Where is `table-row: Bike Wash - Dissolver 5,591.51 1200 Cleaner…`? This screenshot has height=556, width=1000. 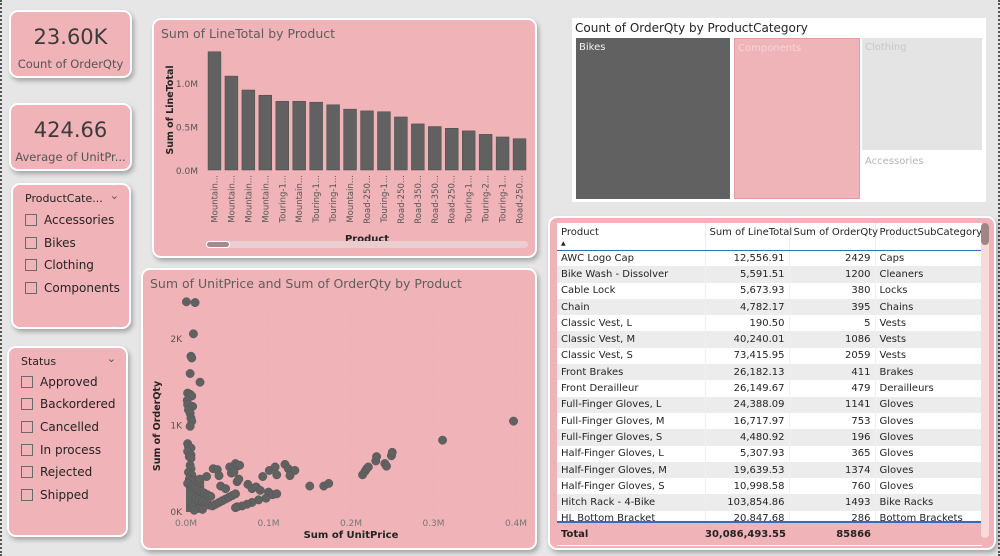
table-row: Bike Wash - Dissolver 5,591.51 1200 Cleaner… is located at coordinates (769, 274).